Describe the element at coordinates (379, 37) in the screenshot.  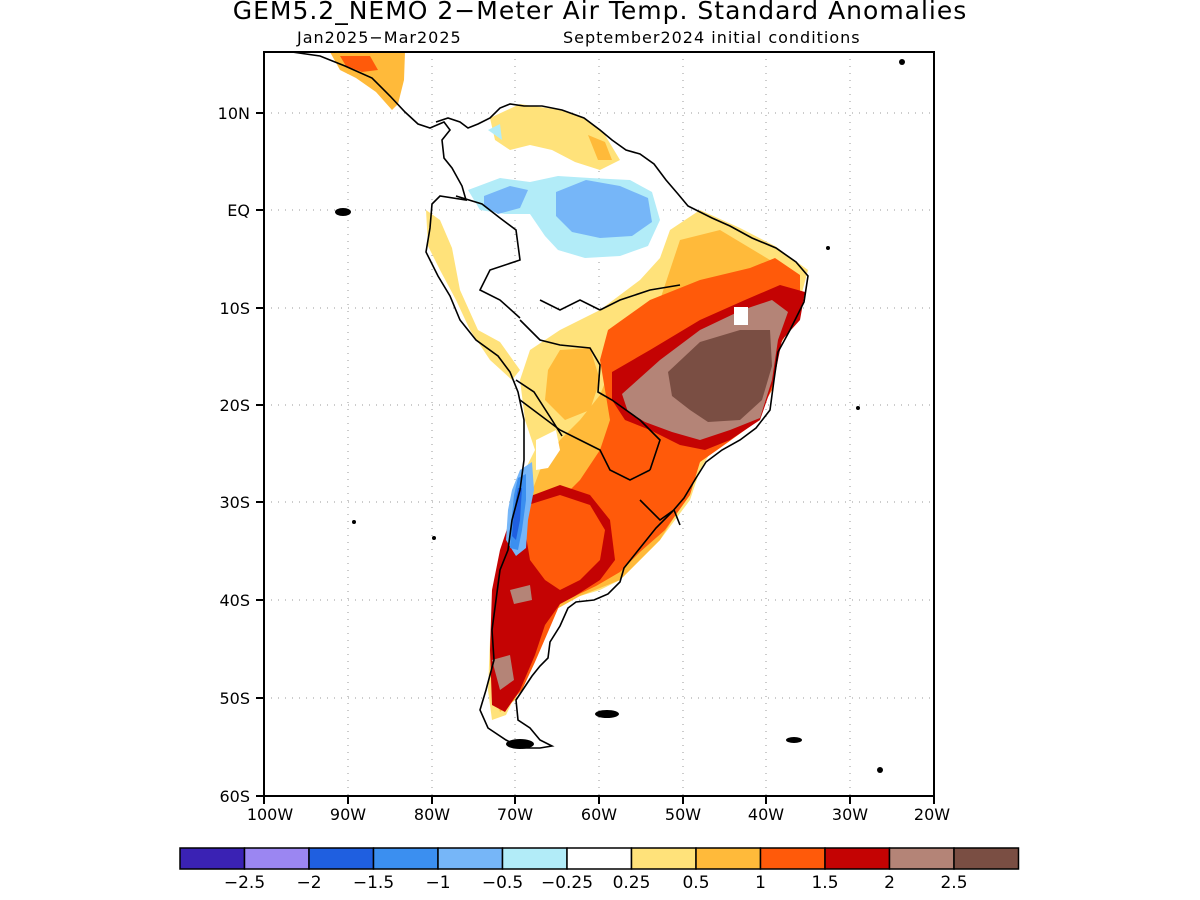
I see `forecast-period: Jan2025−Mar2025` at that location.